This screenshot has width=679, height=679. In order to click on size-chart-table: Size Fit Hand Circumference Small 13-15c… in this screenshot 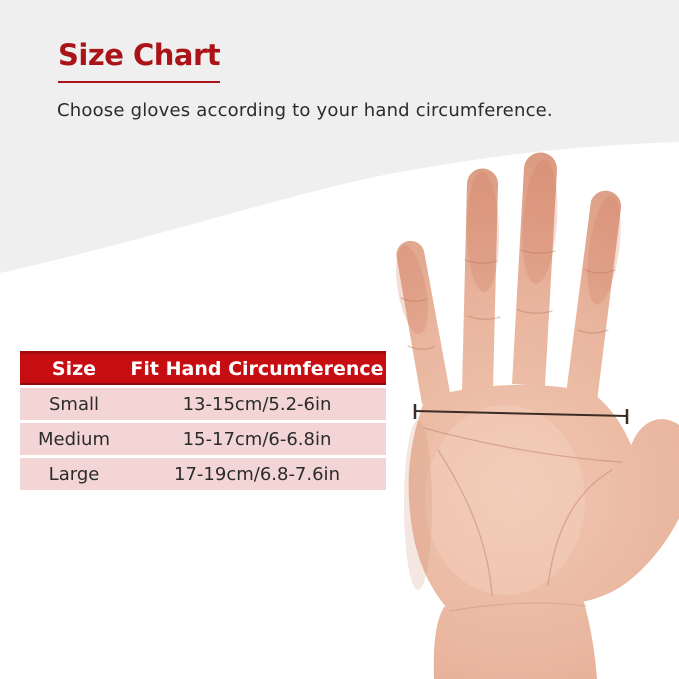, I will do `click(203, 420)`.